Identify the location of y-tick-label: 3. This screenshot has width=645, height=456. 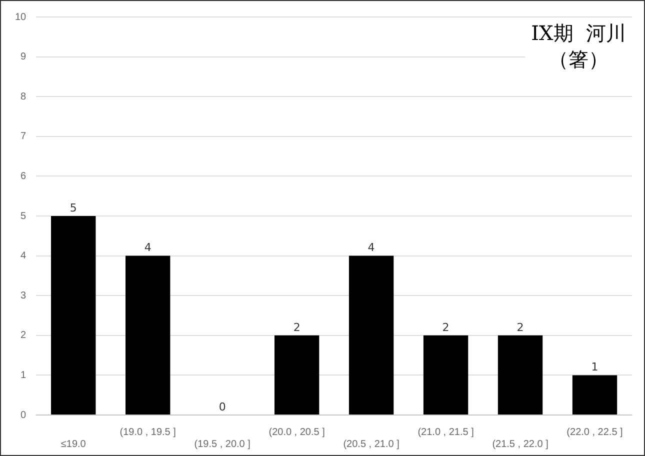
(23, 296).